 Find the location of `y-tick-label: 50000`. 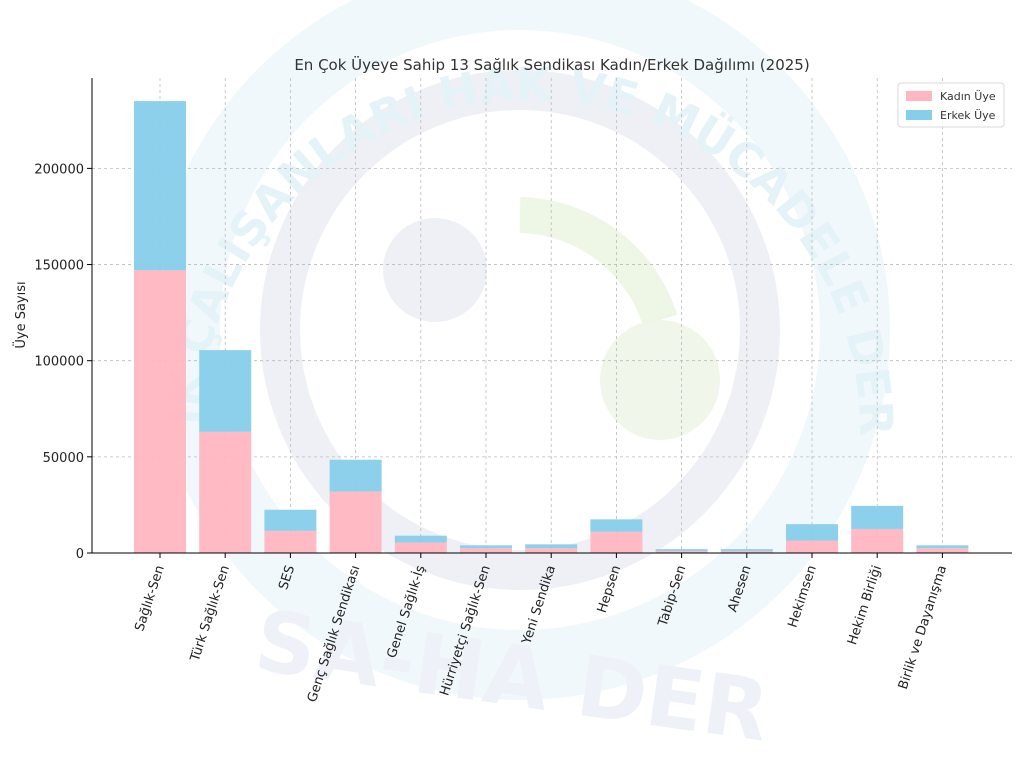

y-tick-label: 50000 is located at coordinates (63, 458).